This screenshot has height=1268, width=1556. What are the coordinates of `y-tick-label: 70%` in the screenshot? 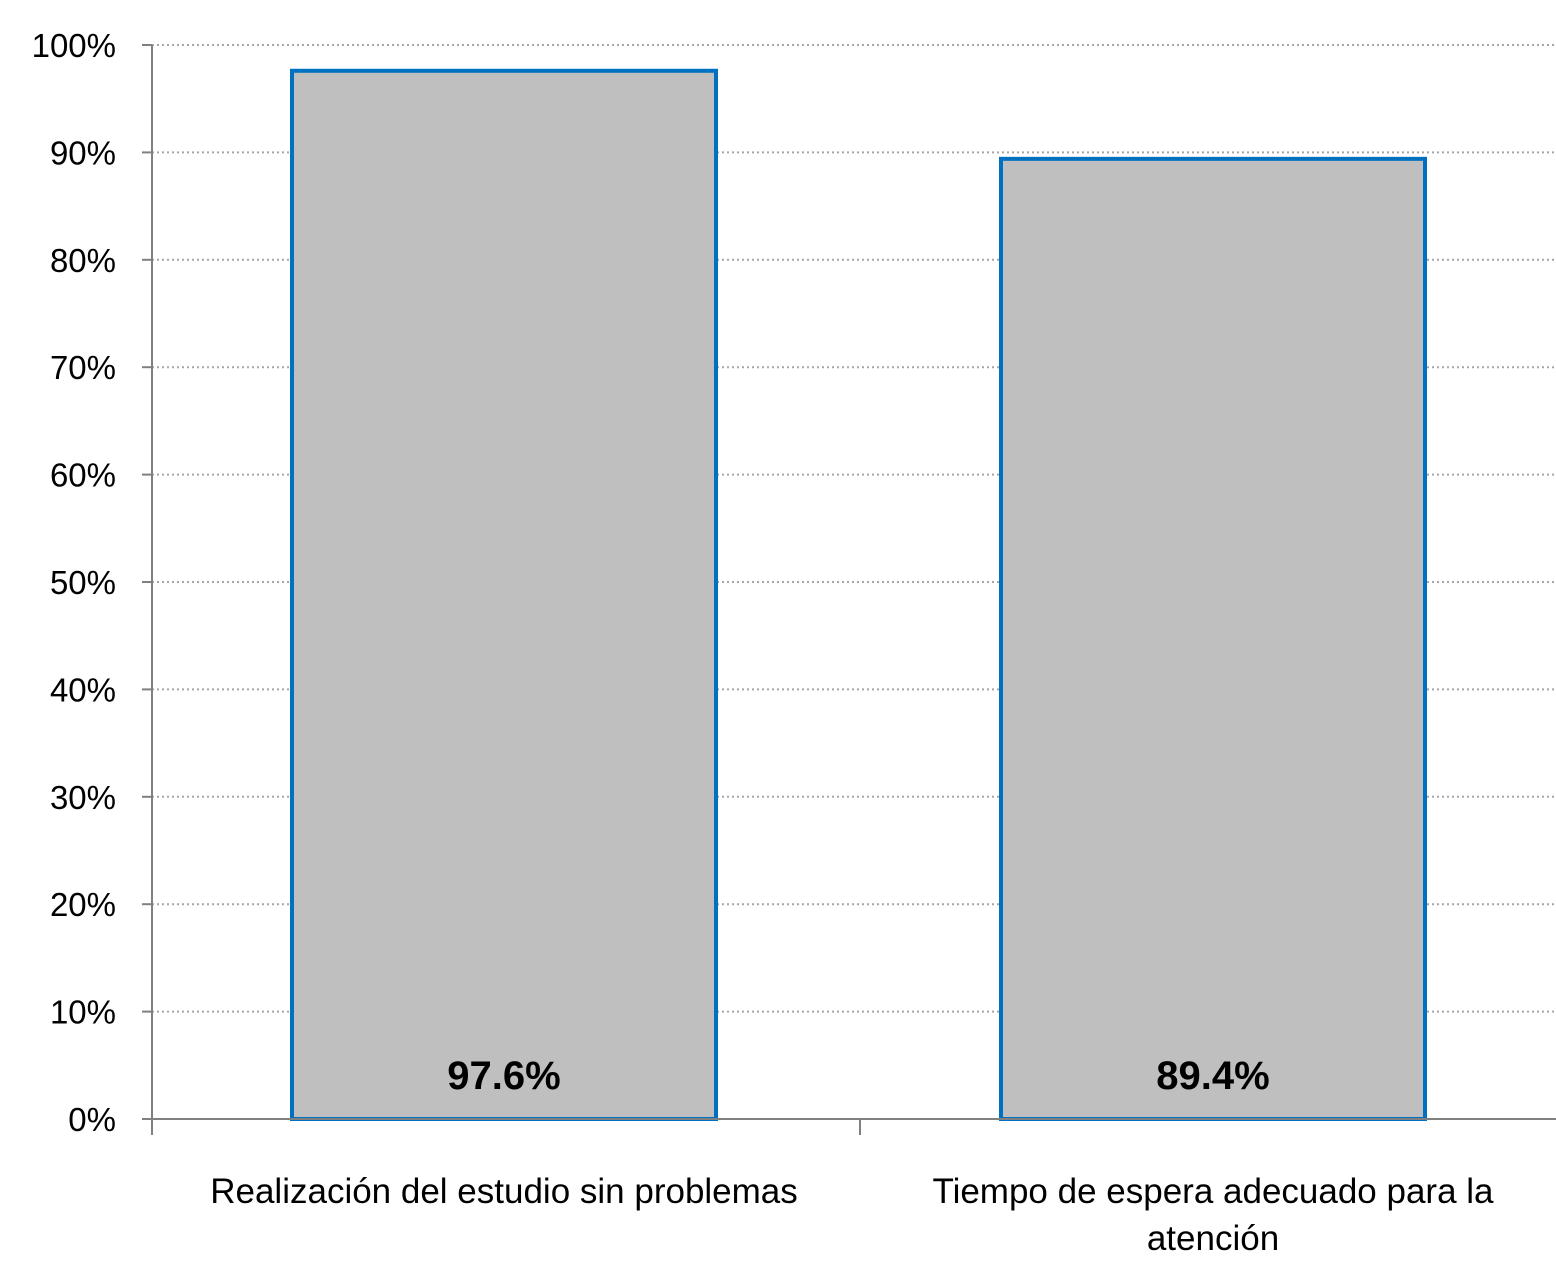 It's located at (83, 367).